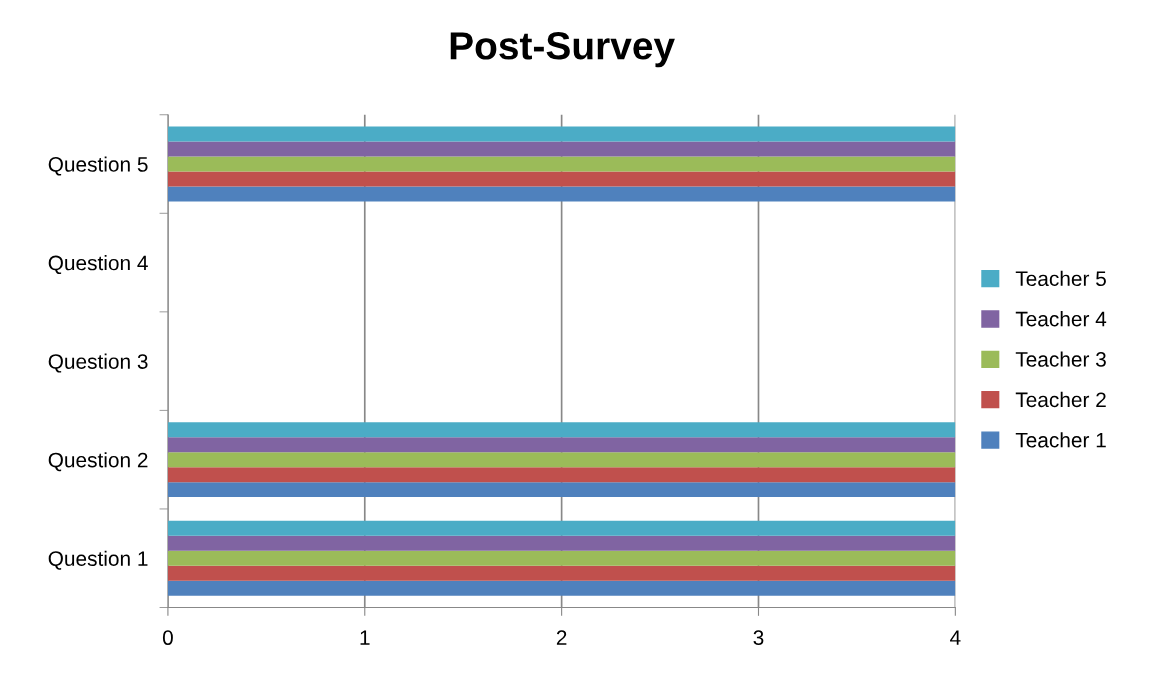 The height and width of the screenshot is (675, 1158). What do you see at coordinates (1061, 319) in the screenshot?
I see `legend-label: Teacher 4` at bounding box center [1061, 319].